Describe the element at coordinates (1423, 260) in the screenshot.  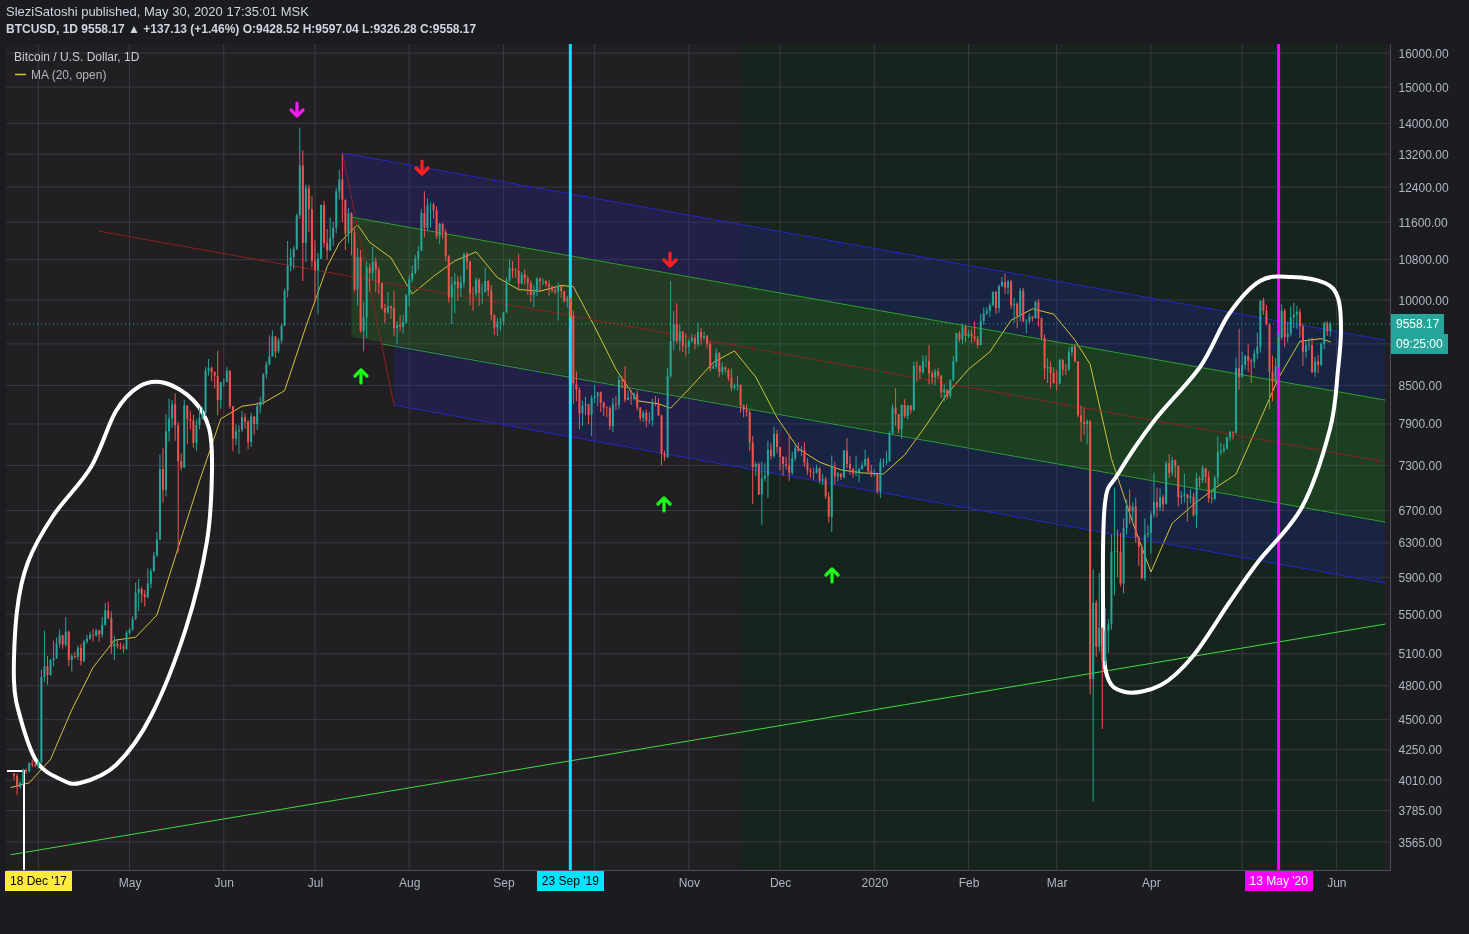
I see `y-tick-label: 10800.00` at that location.